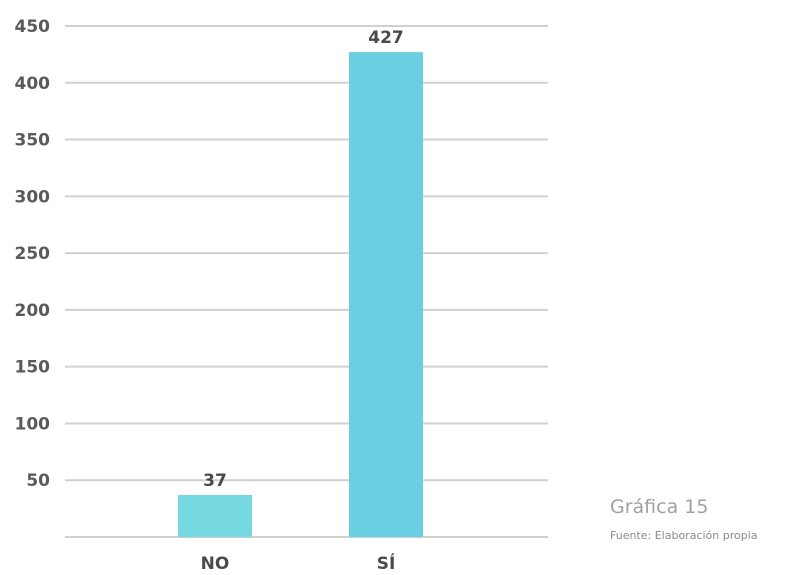  I want to click on y-tick-label: 50, so click(38, 481).